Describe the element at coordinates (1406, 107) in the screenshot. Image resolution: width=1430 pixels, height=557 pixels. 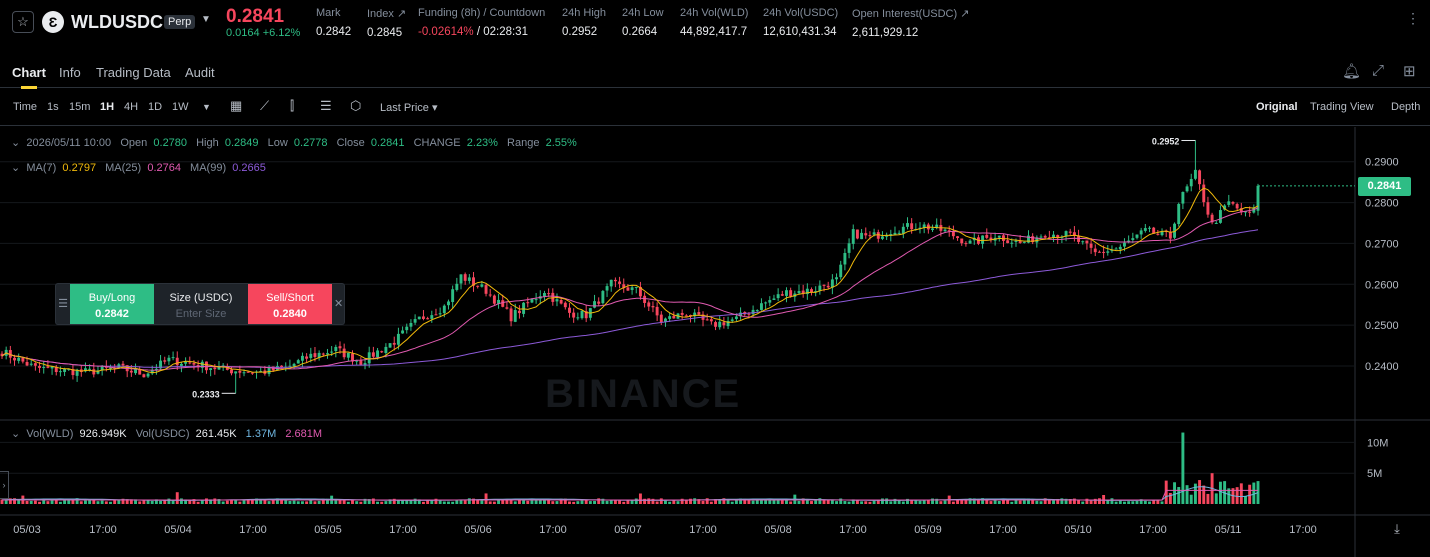
I see `view-depth: Depth` at that location.